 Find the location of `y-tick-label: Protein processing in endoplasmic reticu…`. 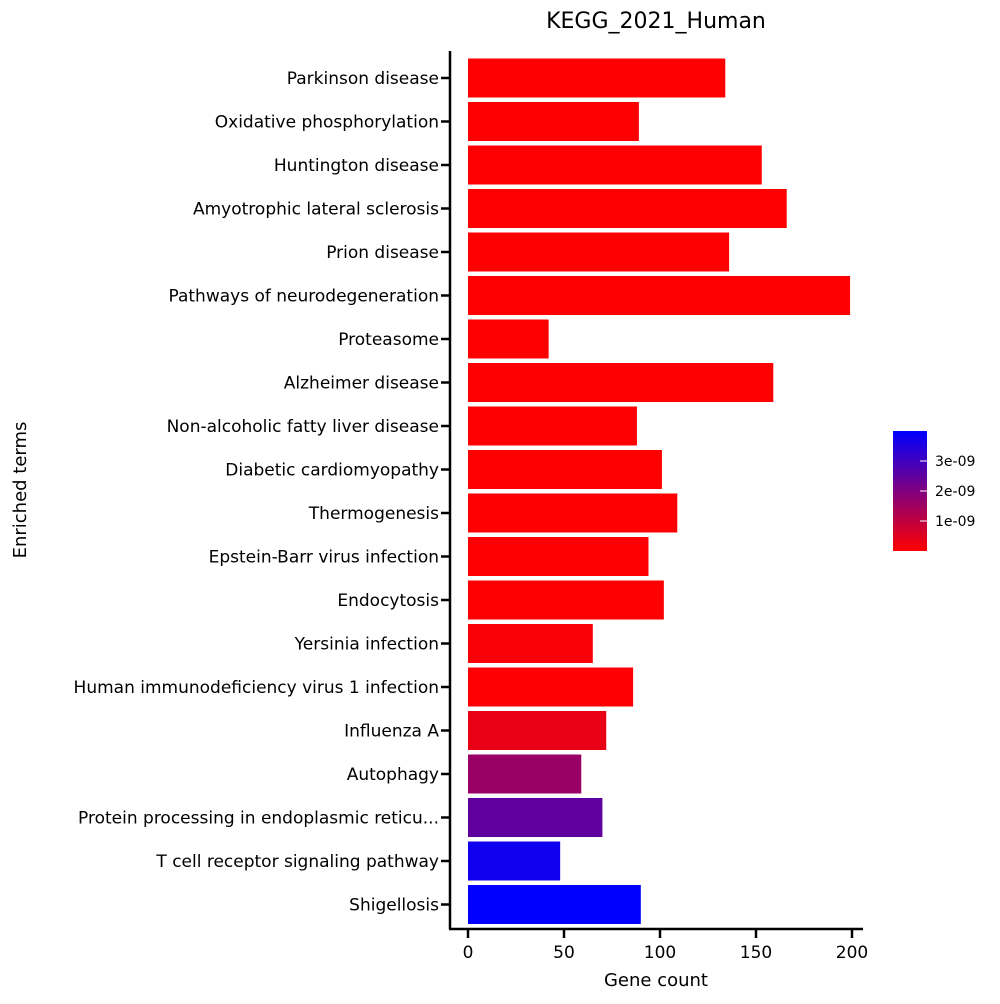

y-tick-label: Protein processing in endoplasmic reticu… is located at coordinates (258, 819).